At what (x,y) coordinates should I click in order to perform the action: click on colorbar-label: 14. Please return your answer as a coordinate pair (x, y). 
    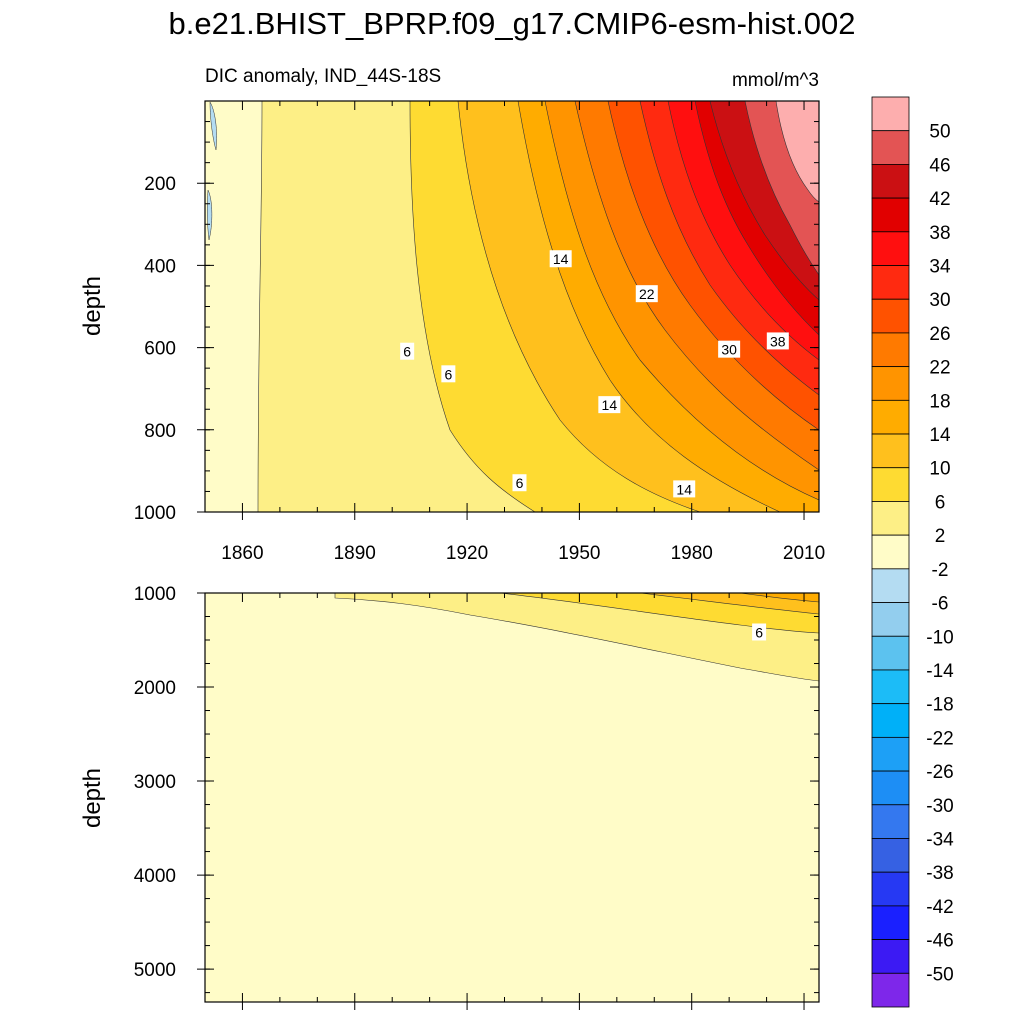
    Looking at the image, I should click on (940, 435).